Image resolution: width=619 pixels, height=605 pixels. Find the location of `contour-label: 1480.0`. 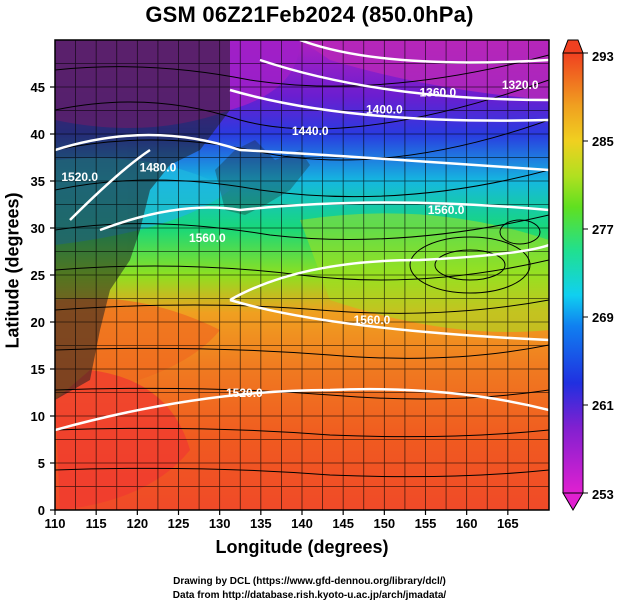

contour-label: 1480.0 is located at coordinates (158, 168).